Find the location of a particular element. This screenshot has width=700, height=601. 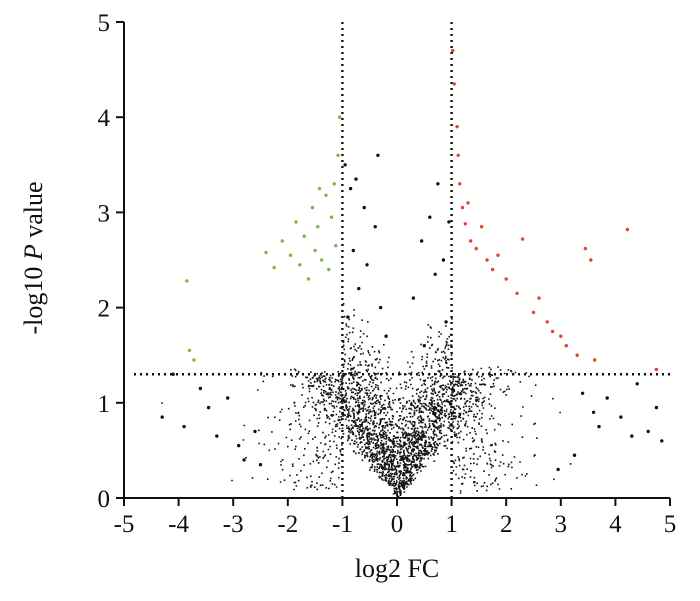

y-tick-label: 1 is located at coordinates (104, 404).